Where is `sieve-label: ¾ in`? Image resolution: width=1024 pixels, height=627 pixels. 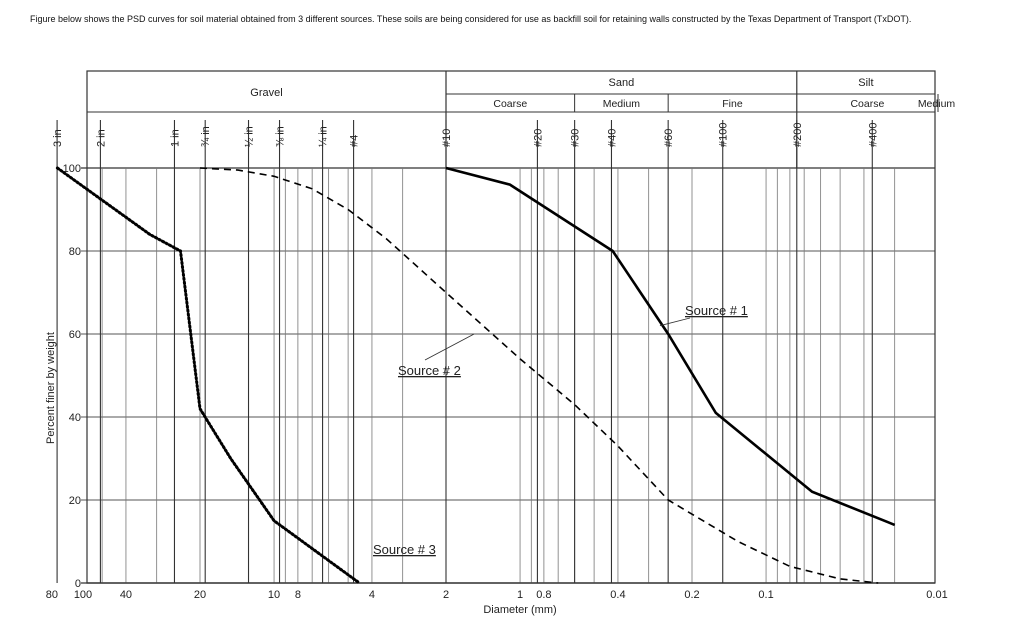
sieve-label: ¾ in is located at coordinates (206, 136).